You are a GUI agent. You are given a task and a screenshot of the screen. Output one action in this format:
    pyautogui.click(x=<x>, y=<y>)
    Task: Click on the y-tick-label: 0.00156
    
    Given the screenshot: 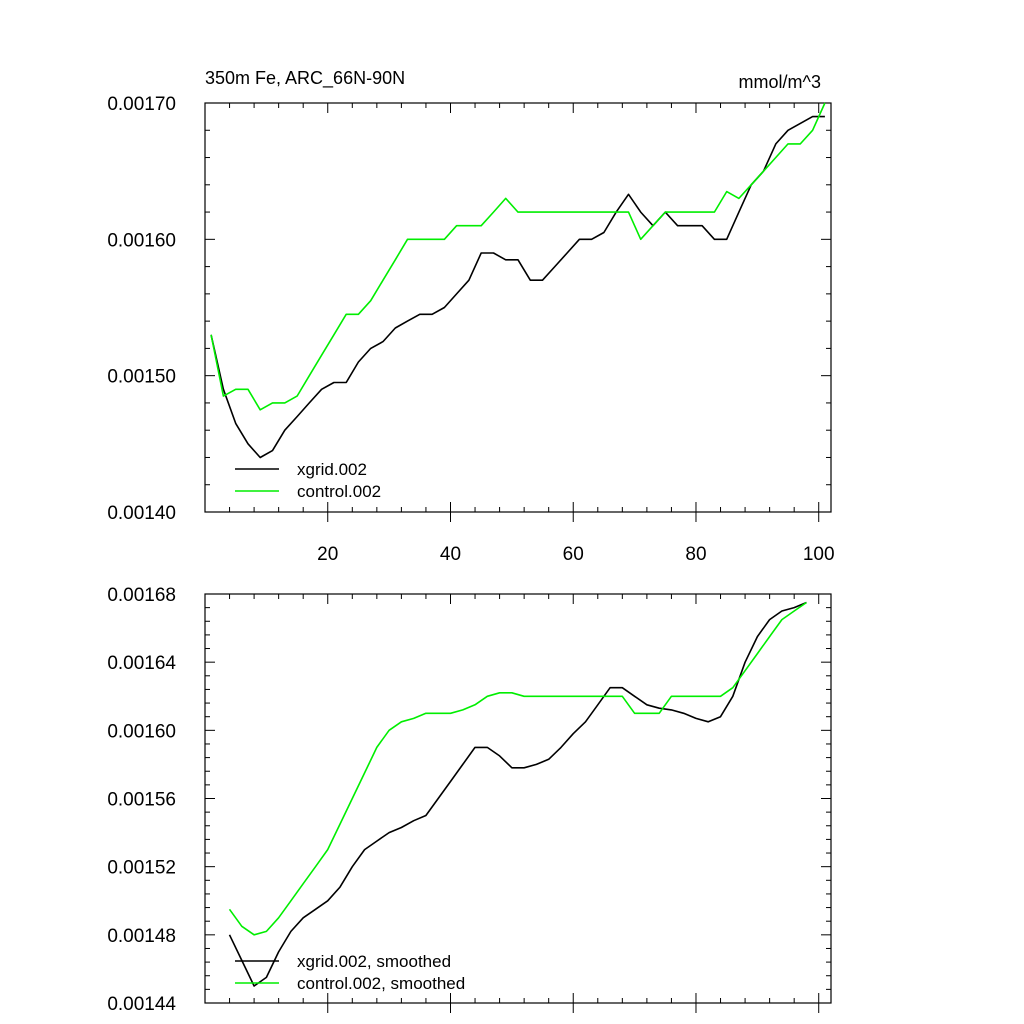 What is the action you would take?
    pyautogui.click(x=141, y=800)
    